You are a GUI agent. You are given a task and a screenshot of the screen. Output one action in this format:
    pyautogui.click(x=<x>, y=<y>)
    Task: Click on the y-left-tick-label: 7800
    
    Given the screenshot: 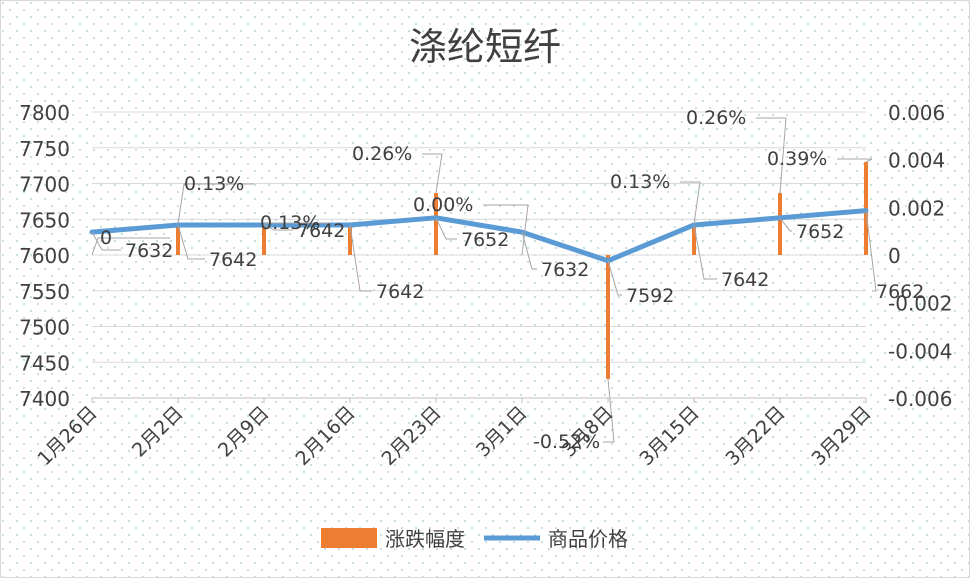 What is the action you would take?
    pyautogui.click(x=44, y=113)
    